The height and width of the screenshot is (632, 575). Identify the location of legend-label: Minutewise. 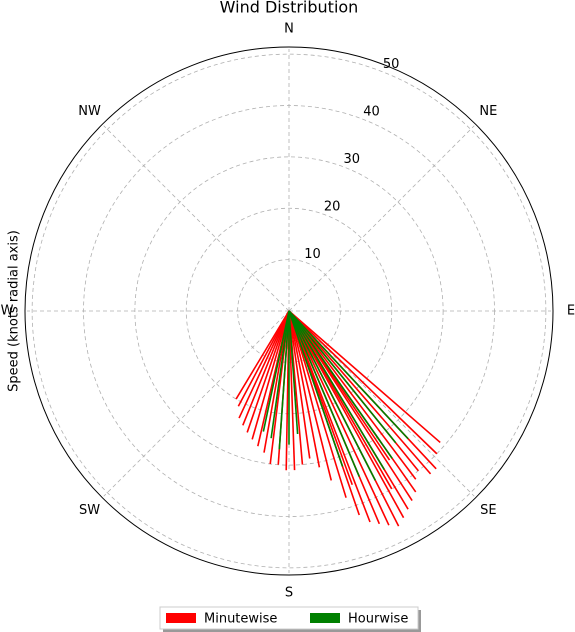
(240, 619).